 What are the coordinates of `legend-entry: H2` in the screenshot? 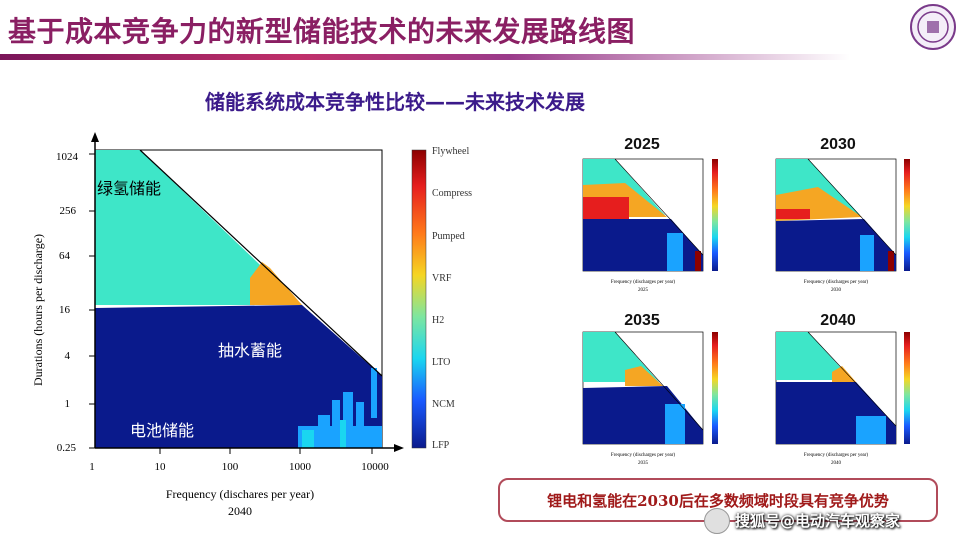 It's located at (438, 320).